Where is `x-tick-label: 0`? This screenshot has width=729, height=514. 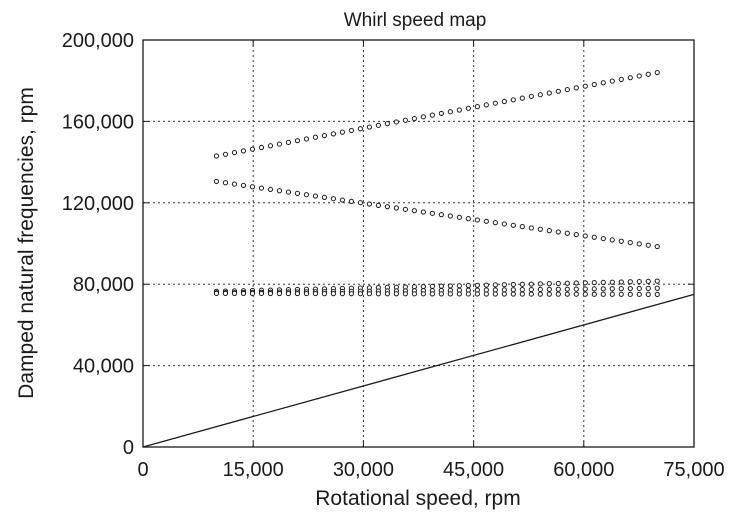
x-tick-label: 0 is located at coordinates (142, 470).